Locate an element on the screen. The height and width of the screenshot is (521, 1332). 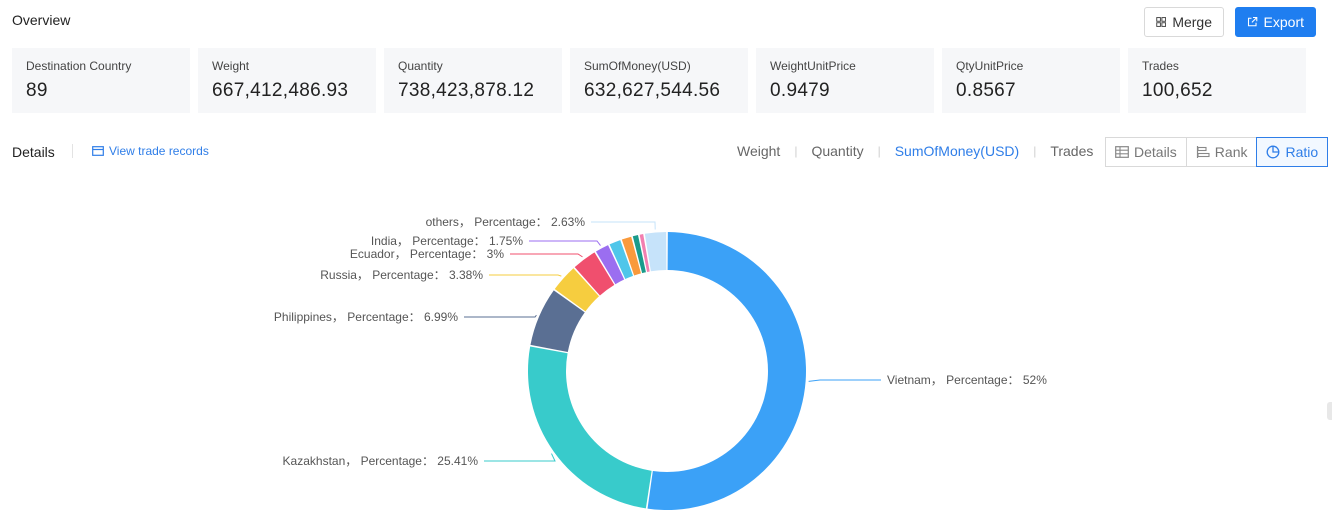
slice-label: Ecuador， Percentage： 3% is located at coordinates (427, 254).